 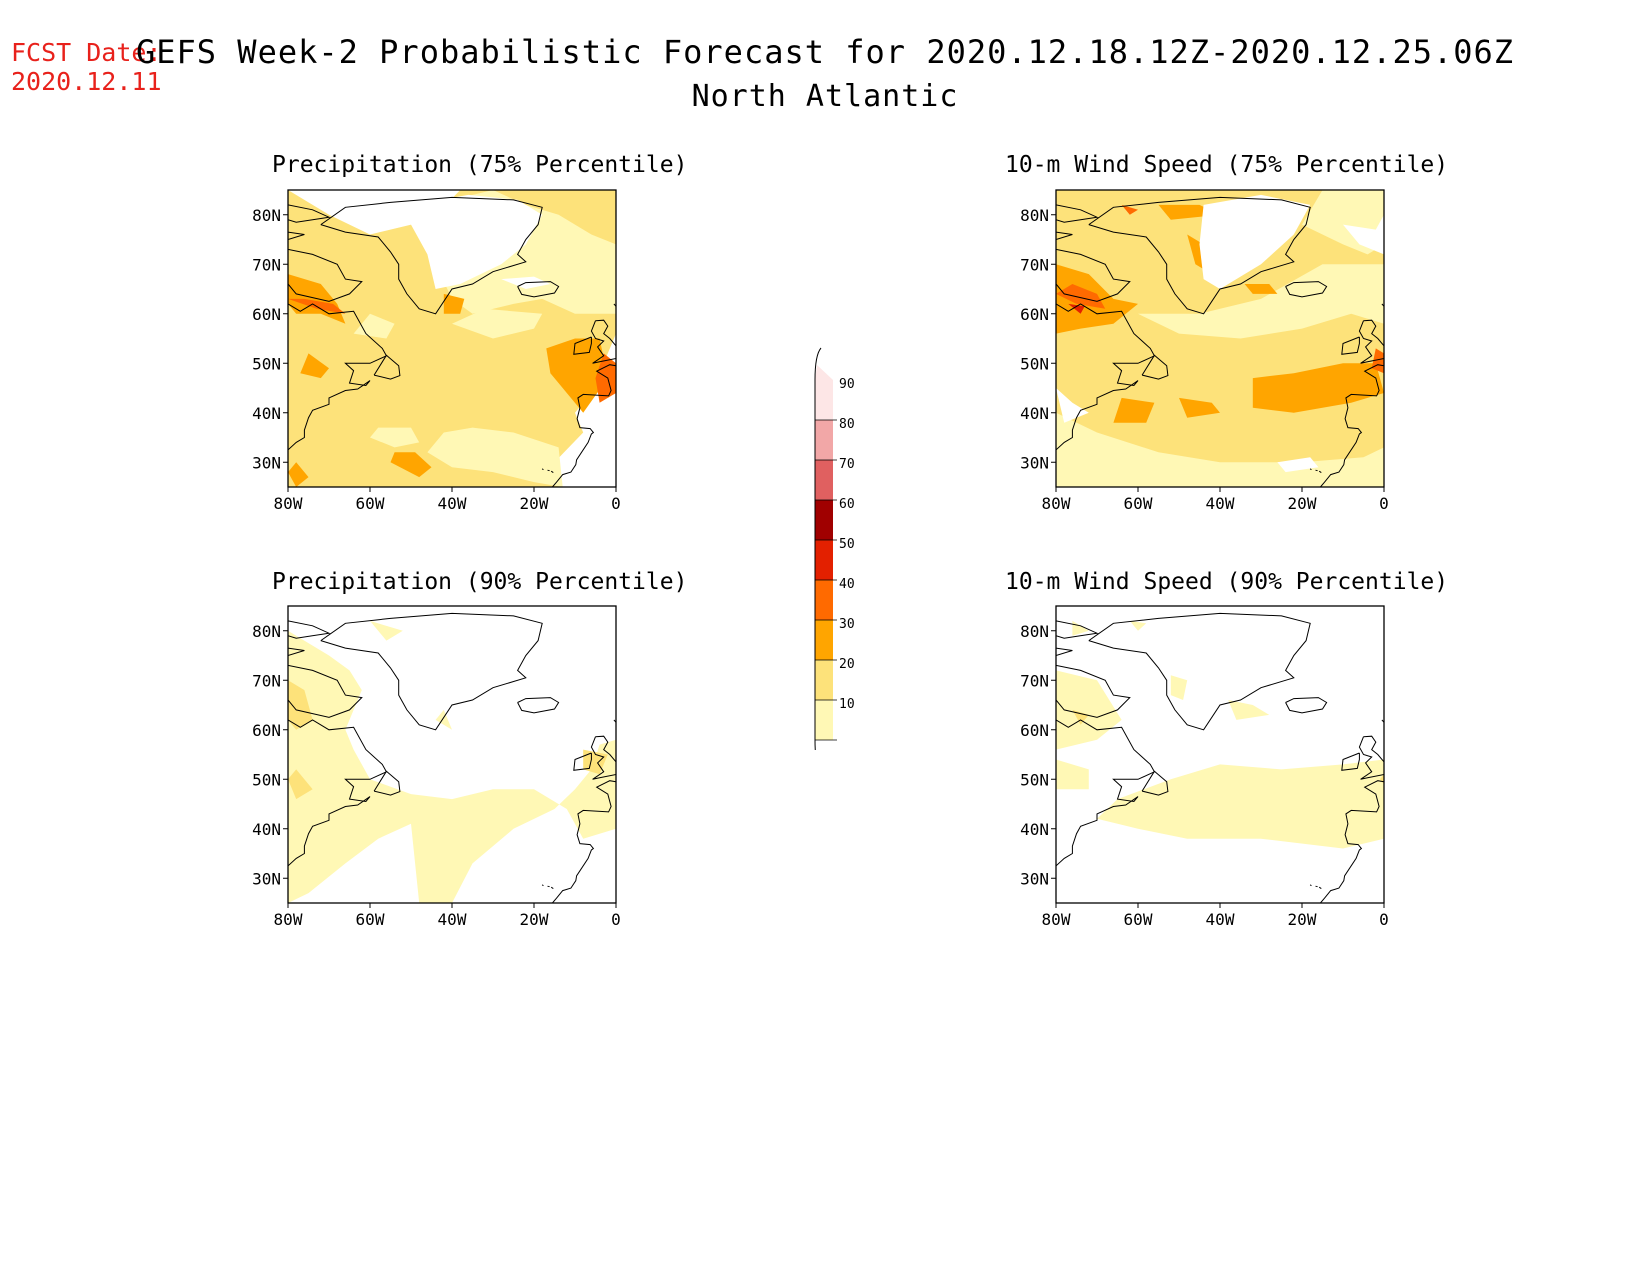 I want to click on lon-tick-label: 0, so click(x=1384, y=919).